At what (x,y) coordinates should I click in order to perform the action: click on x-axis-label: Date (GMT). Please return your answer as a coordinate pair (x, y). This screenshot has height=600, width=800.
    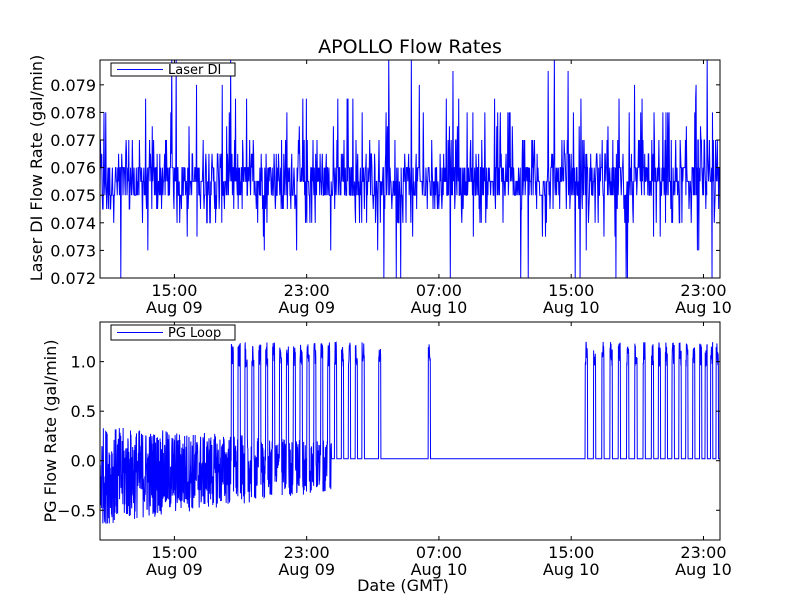
    Looking at the image, I should click on (403, 585).